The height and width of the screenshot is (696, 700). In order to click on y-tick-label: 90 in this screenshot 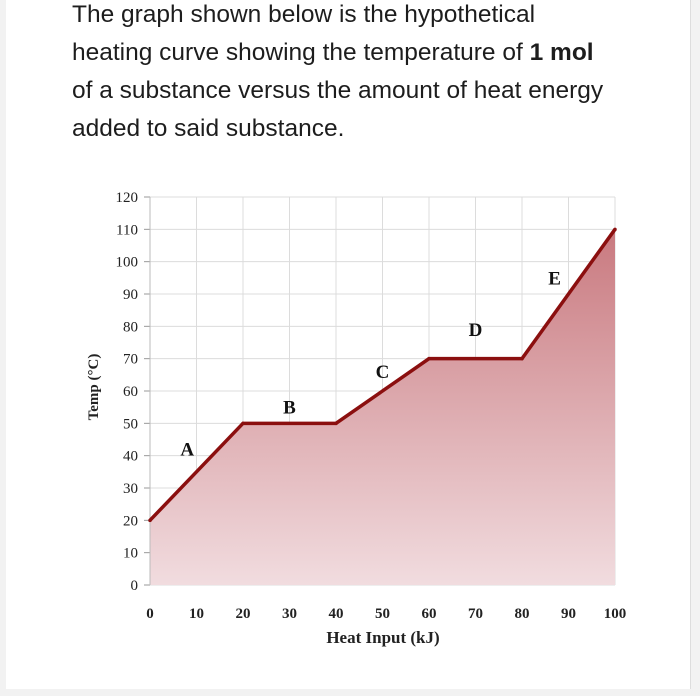, I will do `click(130, 295)`.